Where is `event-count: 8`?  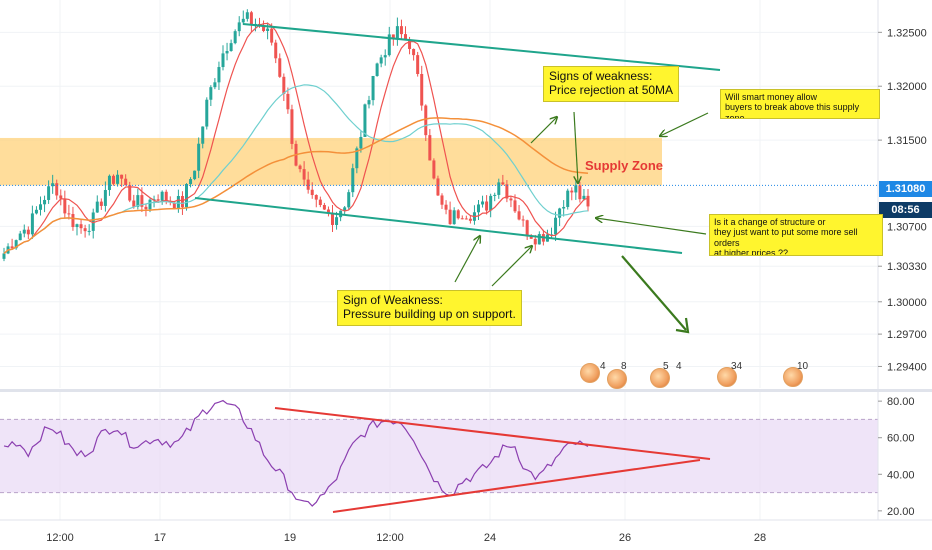
event-count: 8 is located at coordinates (624, 366).